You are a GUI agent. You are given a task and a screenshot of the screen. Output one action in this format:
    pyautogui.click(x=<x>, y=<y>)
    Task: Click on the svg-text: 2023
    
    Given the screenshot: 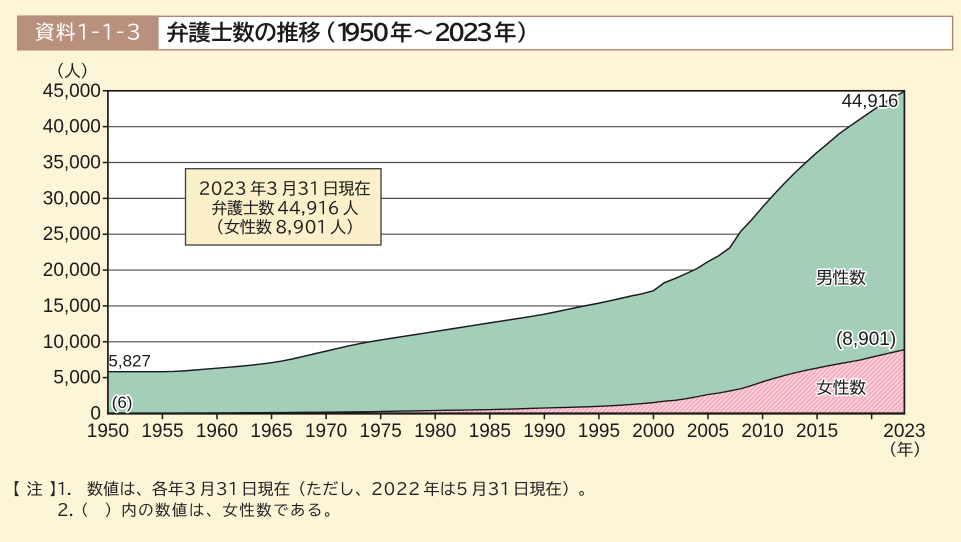 What is the action you would take?
    pyautogui.click(x=904, y=431)
    